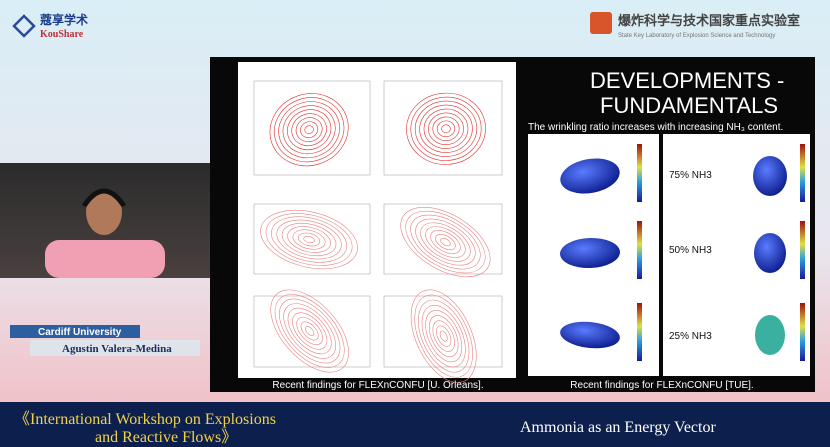 The image size is (830, 447). Describe the element at coordinates (661, 385) in the screenshot. I see `caption: Recent findings for FLEXnCONFU [TUE].` at that location.